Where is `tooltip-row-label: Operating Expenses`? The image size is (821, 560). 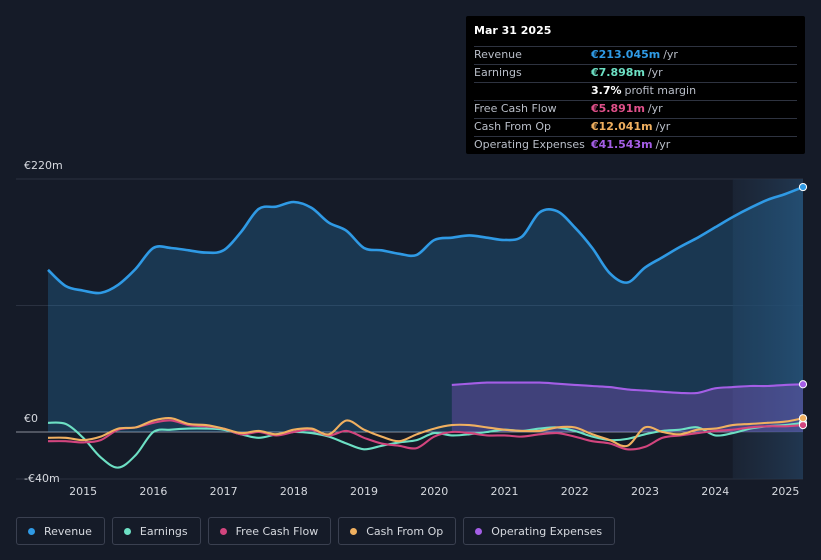 tooltip-row-label: Operating Expenses is located at coordinates (529, 144).